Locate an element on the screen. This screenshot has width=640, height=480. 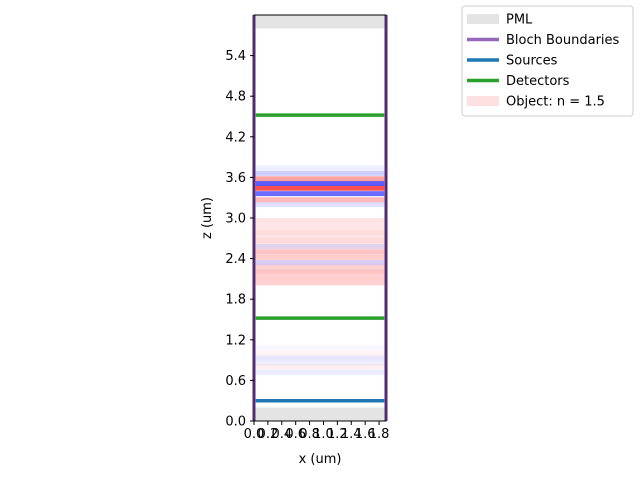
y-tick-label: 3.0 is located at coordinates (235, 219).